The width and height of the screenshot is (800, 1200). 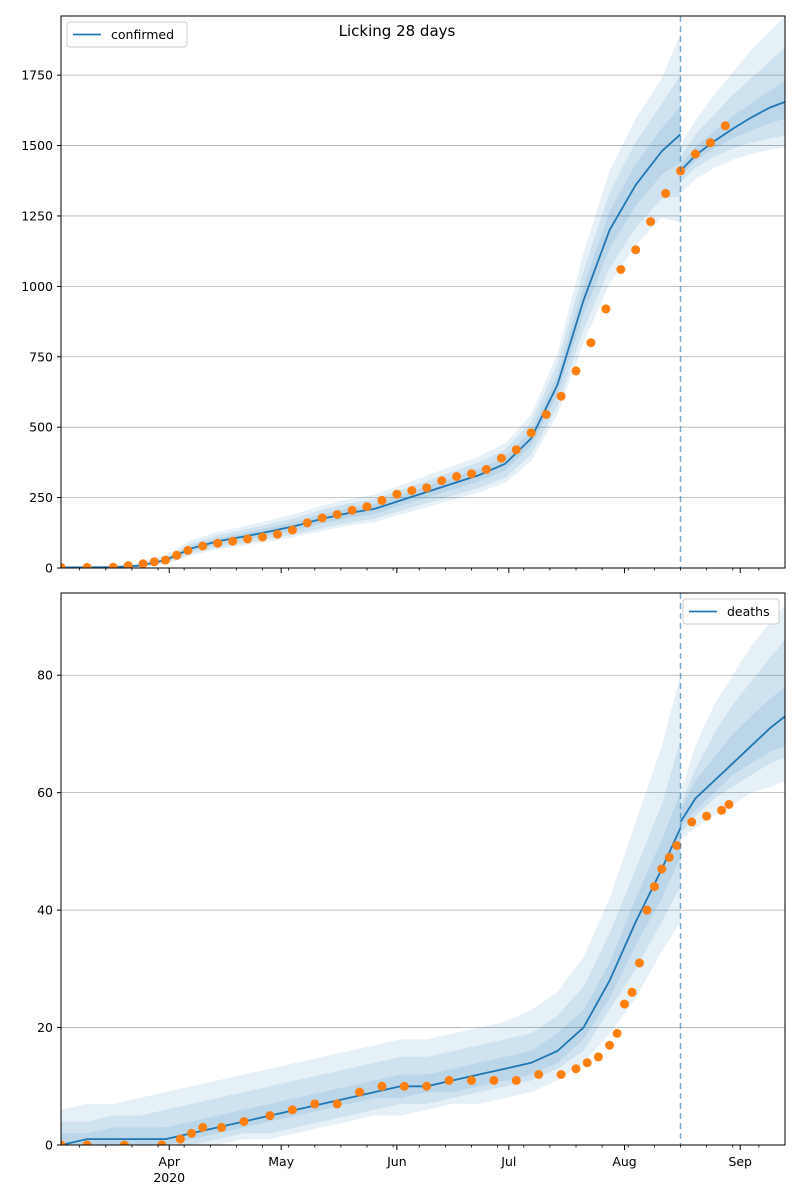 What do you see at coordinates (396, 1161) in the screenshot?
I see `x-tick-label: Jun` at bounding box center [396, 1161].